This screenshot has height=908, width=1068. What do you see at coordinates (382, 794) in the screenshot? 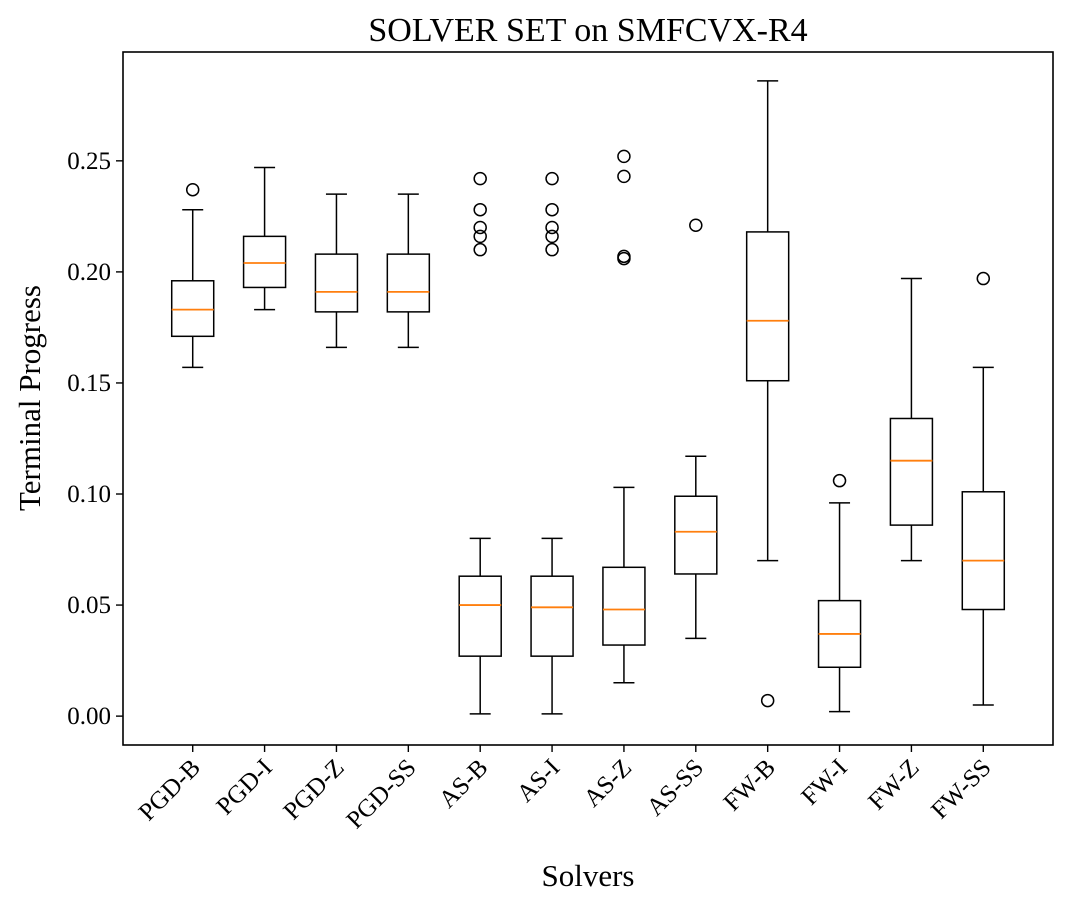
I see `x-tick-label: PGD-SS` at bounding box center [382, 794].